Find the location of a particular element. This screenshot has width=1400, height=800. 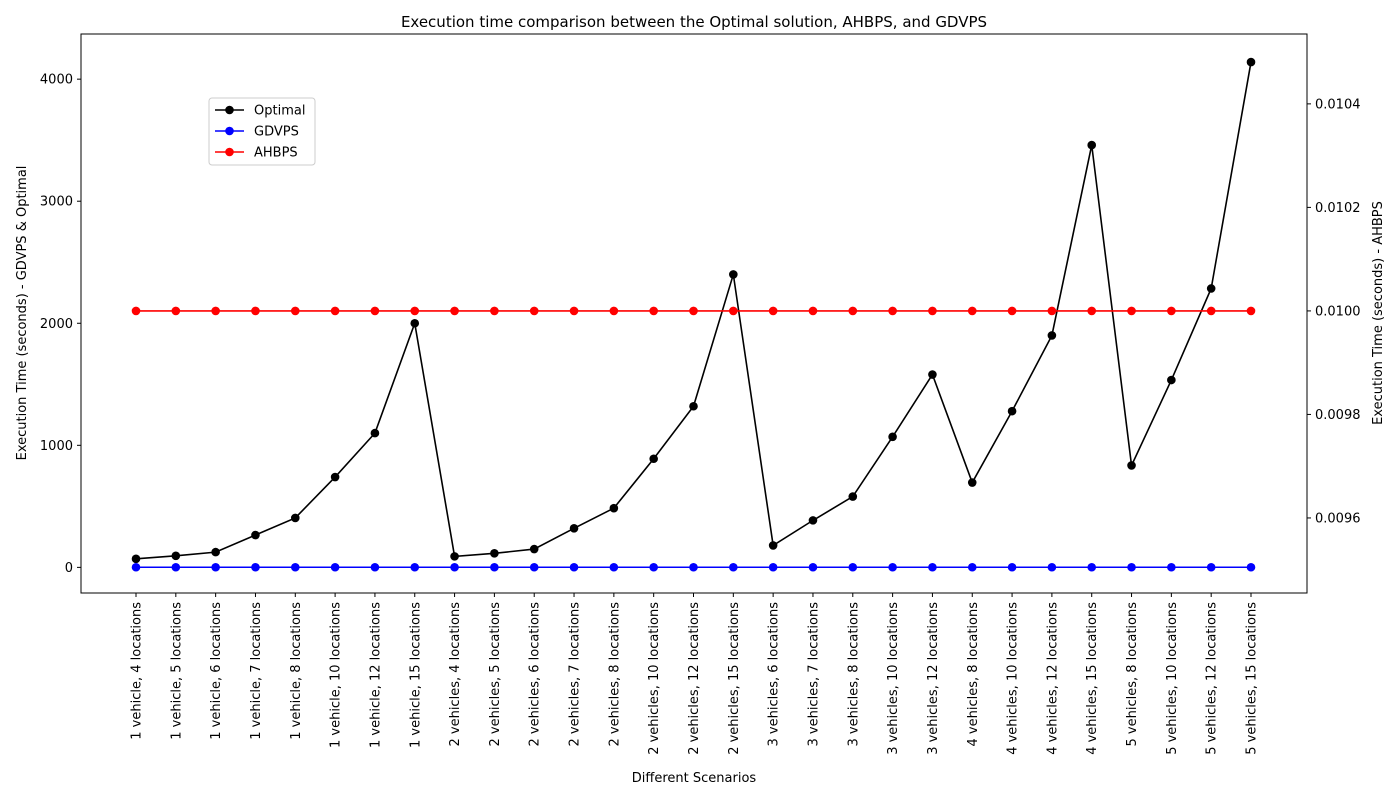

x-tick-label: 5 vehicles, 15 locations is located at coordinates (1252, 678).